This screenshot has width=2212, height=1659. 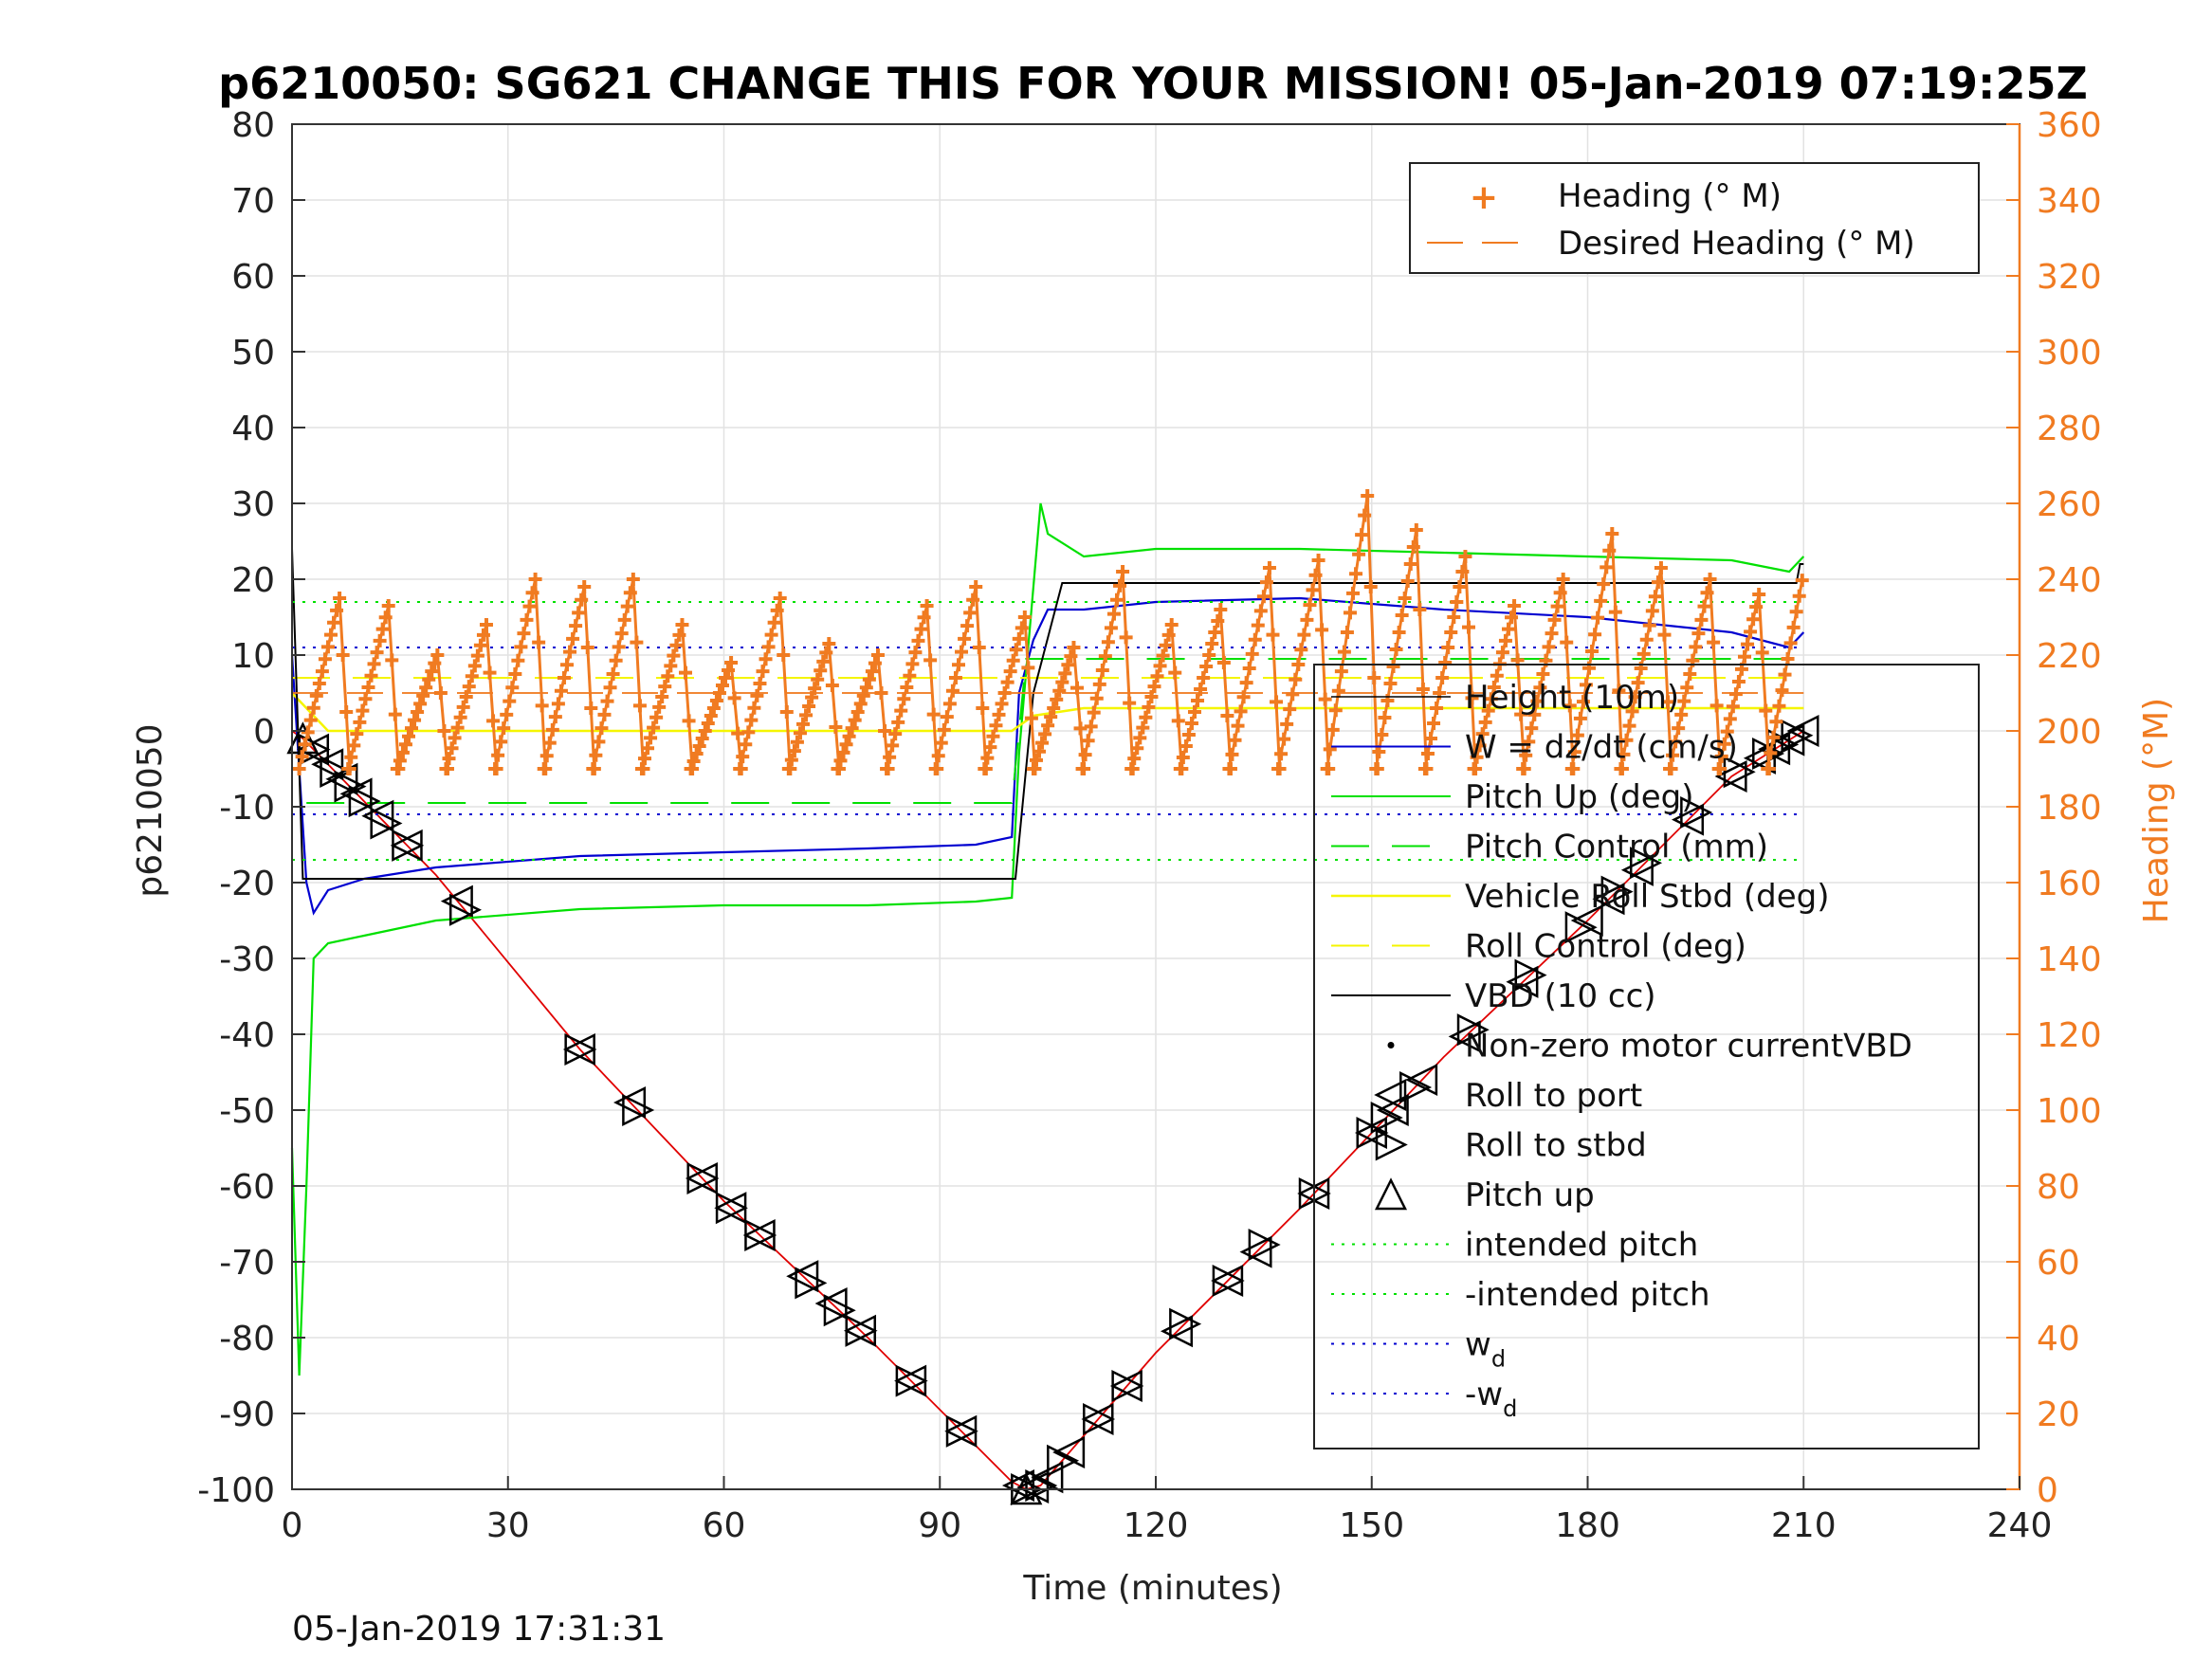 I want to click on y-tick-label: 0, so click(x=264, y=732).